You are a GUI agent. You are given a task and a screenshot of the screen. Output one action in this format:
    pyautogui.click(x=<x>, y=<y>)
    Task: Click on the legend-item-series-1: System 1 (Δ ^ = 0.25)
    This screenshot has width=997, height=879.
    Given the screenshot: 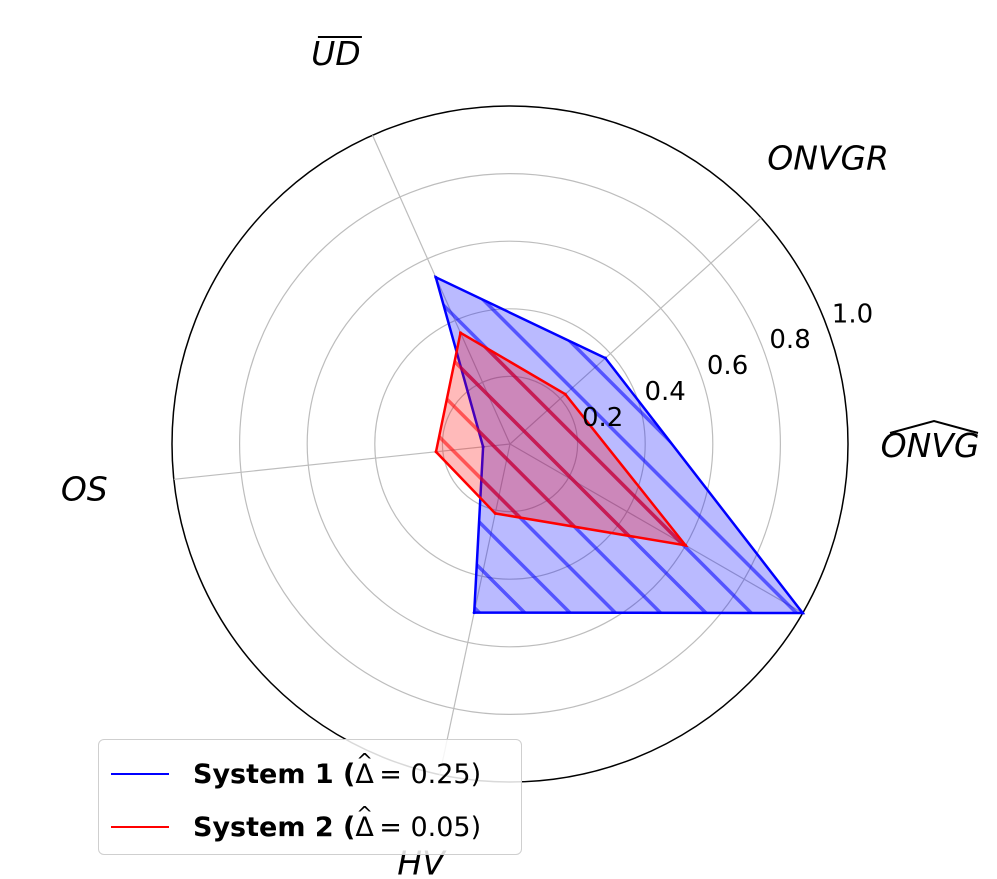 What is the action you would take?
    pyautogui.click(x=290, y=771)
    